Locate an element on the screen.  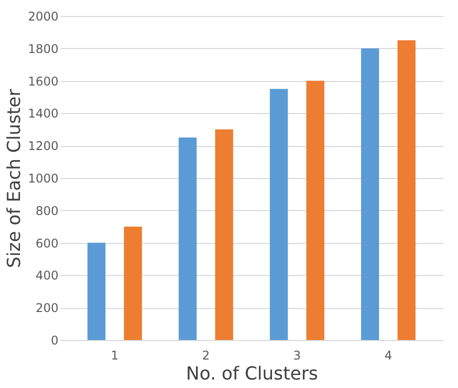
x-tick-label: 2 is located at coordinates (206, 355).